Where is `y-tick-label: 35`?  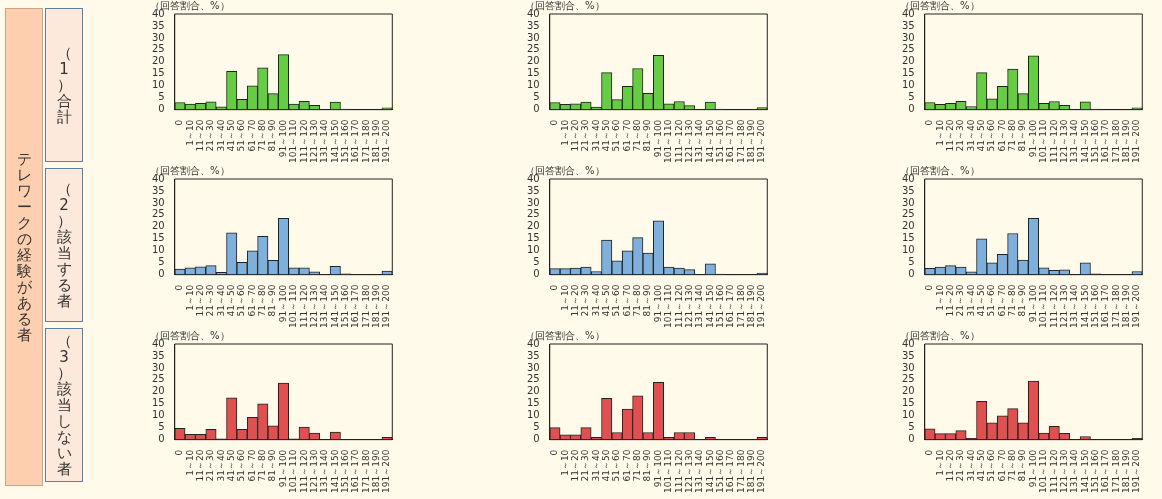 y-tick-label: 35 is located at coordinates (158, 25).